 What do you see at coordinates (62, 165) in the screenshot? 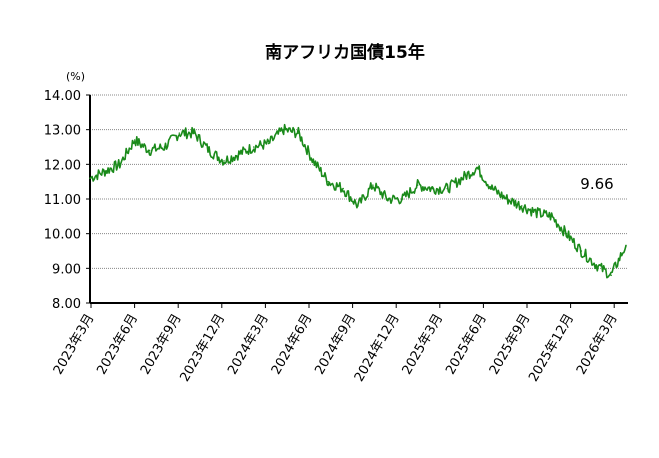
I see `y-tick-label: 12.00` at bounding box center [62, 165].